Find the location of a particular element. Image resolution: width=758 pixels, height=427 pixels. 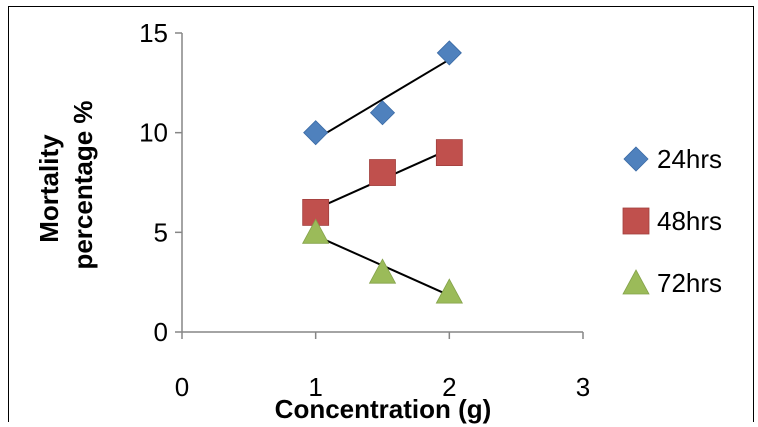

legend-item-72hrs: 72hrs is located at coordinates (672, 283).